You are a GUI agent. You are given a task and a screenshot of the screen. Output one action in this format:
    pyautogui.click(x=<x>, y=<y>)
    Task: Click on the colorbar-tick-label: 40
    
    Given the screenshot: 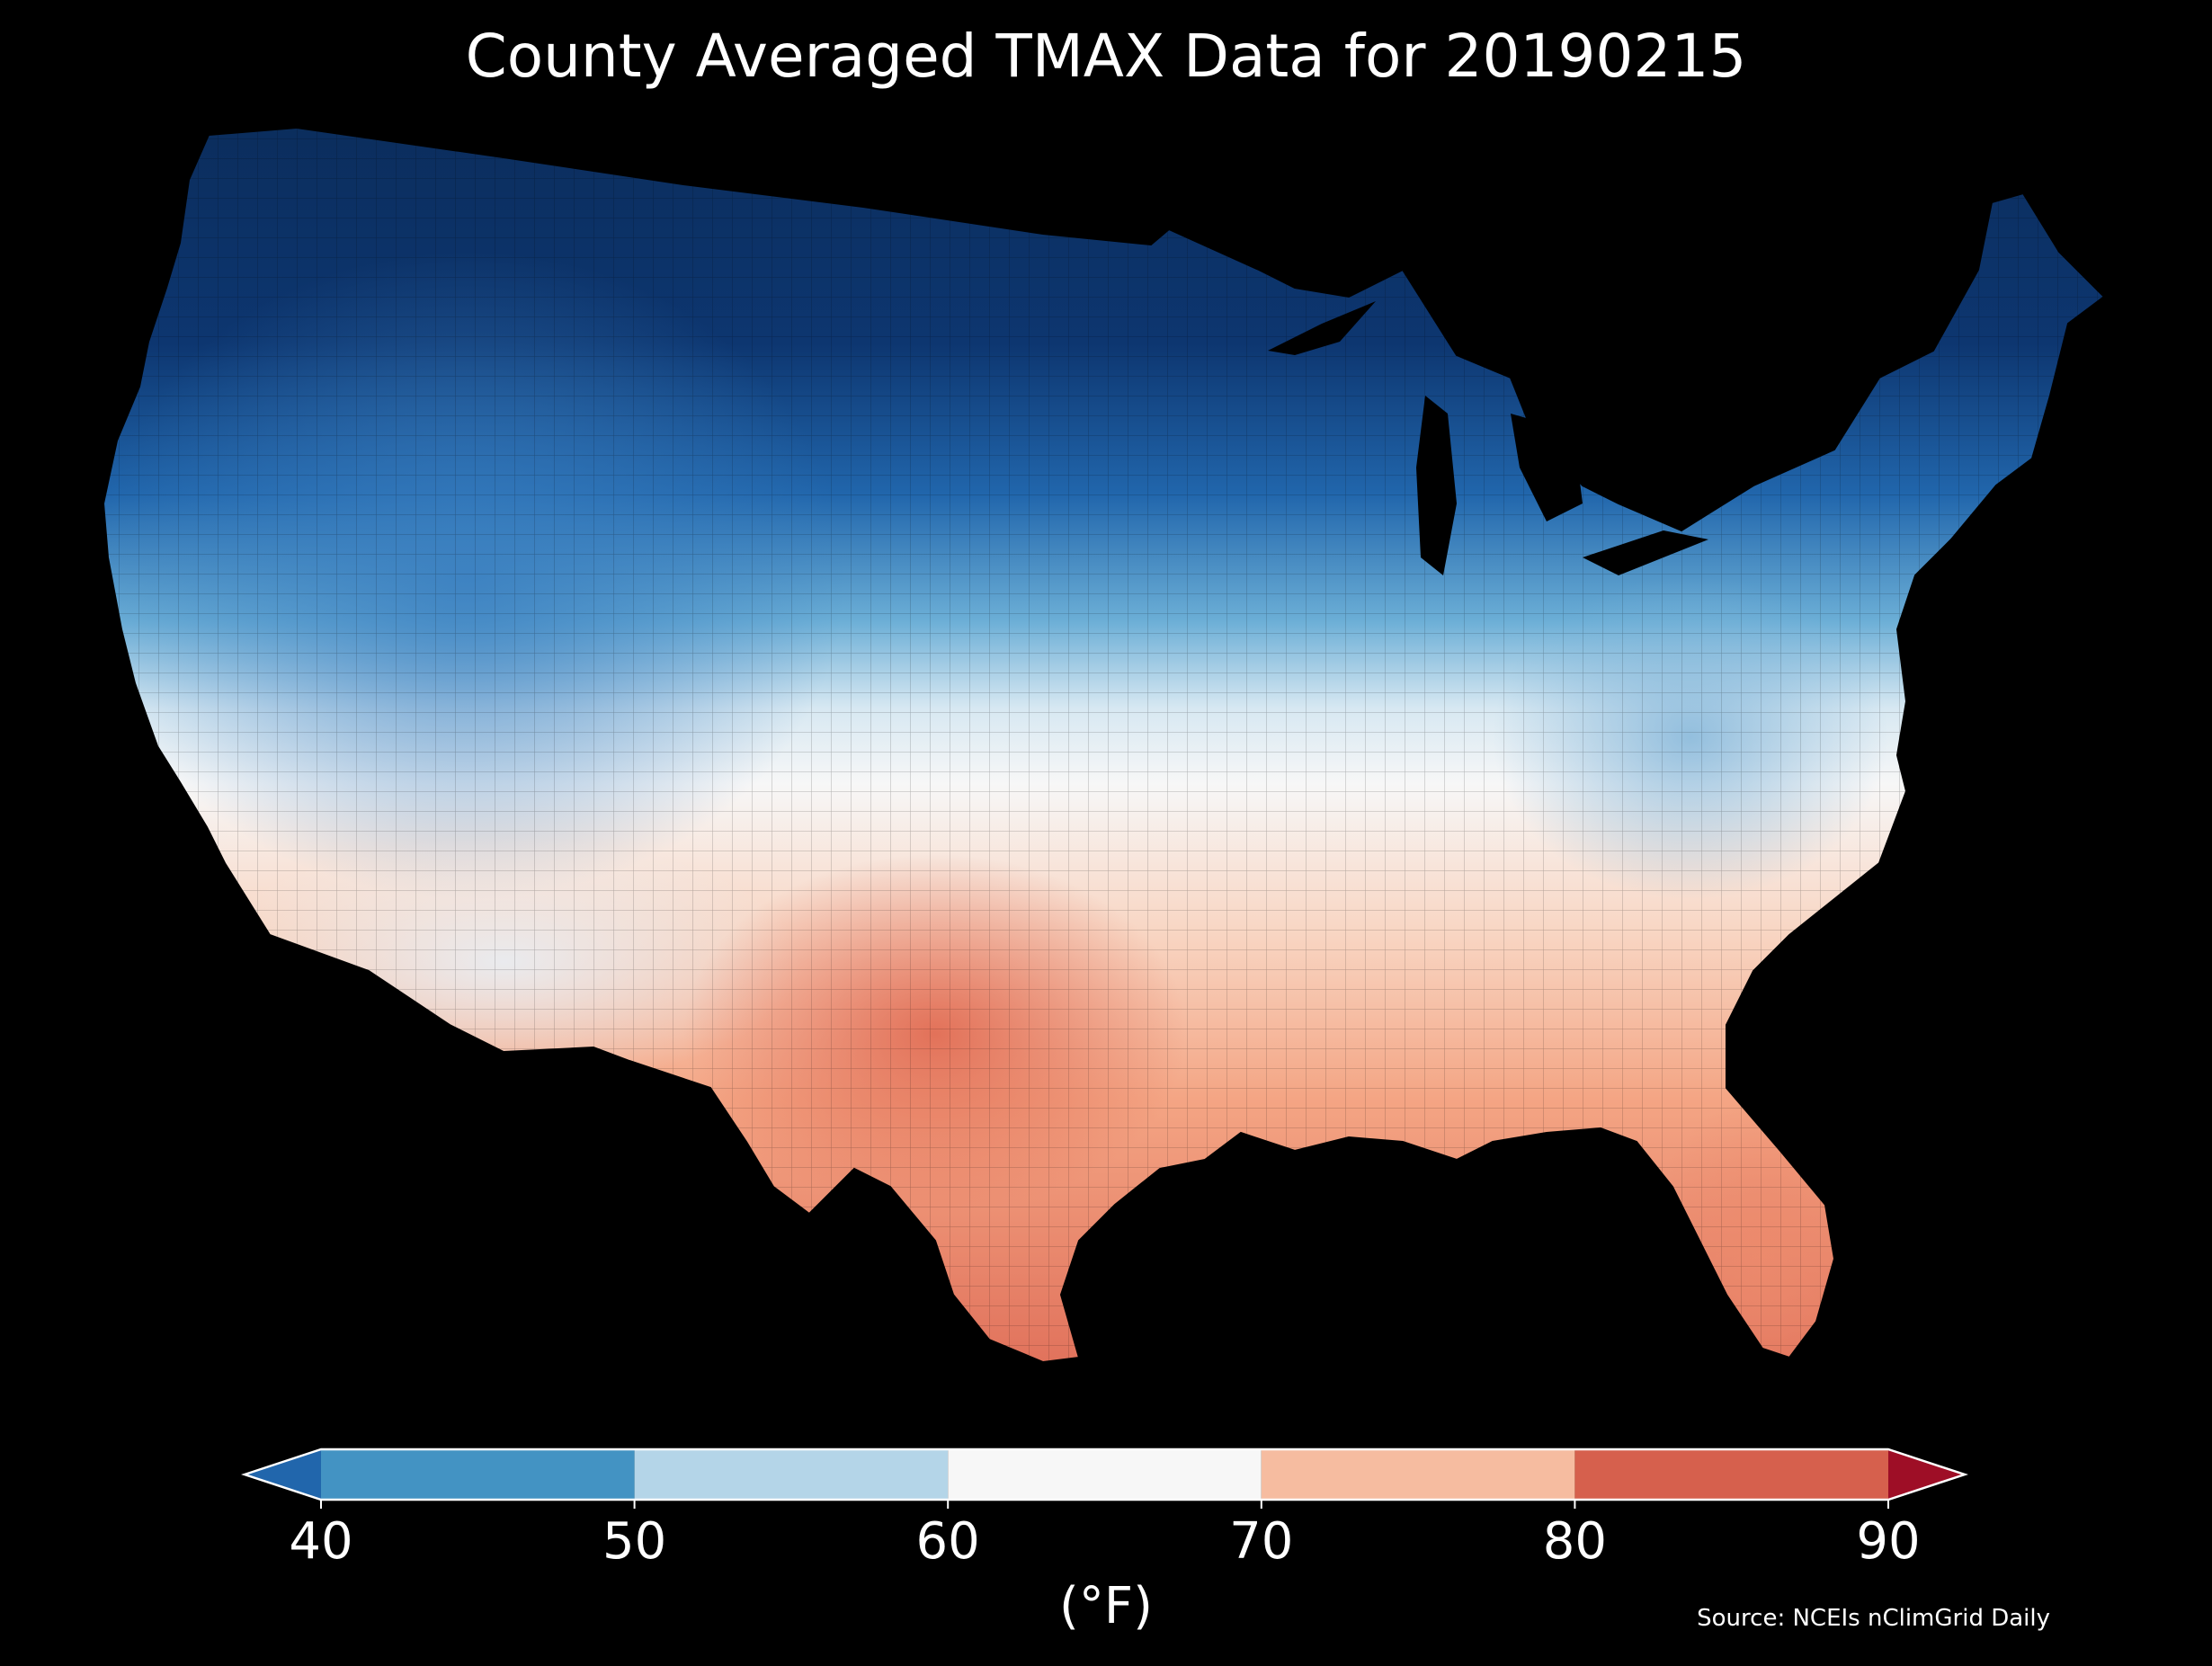 What is the action you would take?
    pyautogui.click(x=321, y=1542)
    